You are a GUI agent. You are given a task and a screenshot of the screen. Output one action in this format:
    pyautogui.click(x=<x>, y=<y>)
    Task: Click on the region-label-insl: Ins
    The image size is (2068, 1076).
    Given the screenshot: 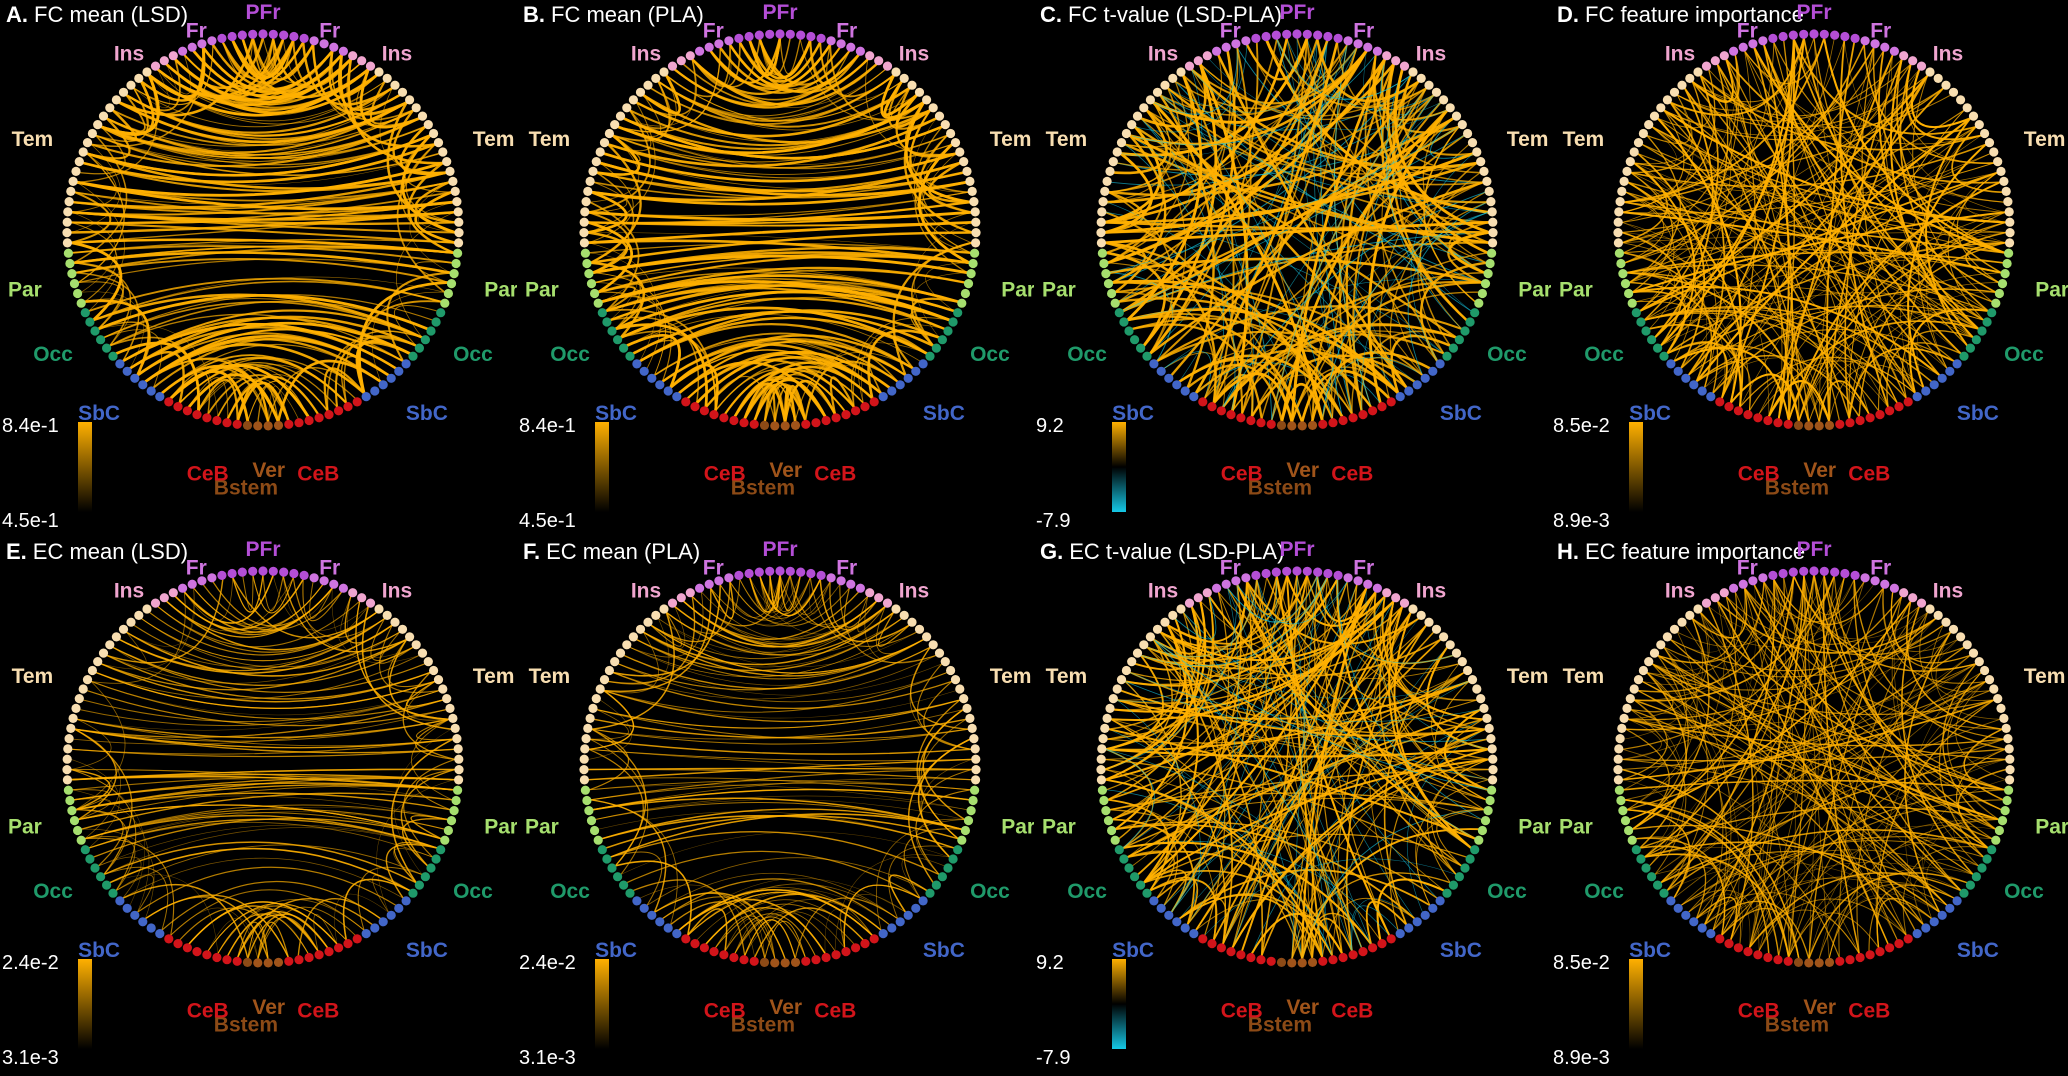 What is the action you would take?
    pyautogui.click(x=129, y=53)
    